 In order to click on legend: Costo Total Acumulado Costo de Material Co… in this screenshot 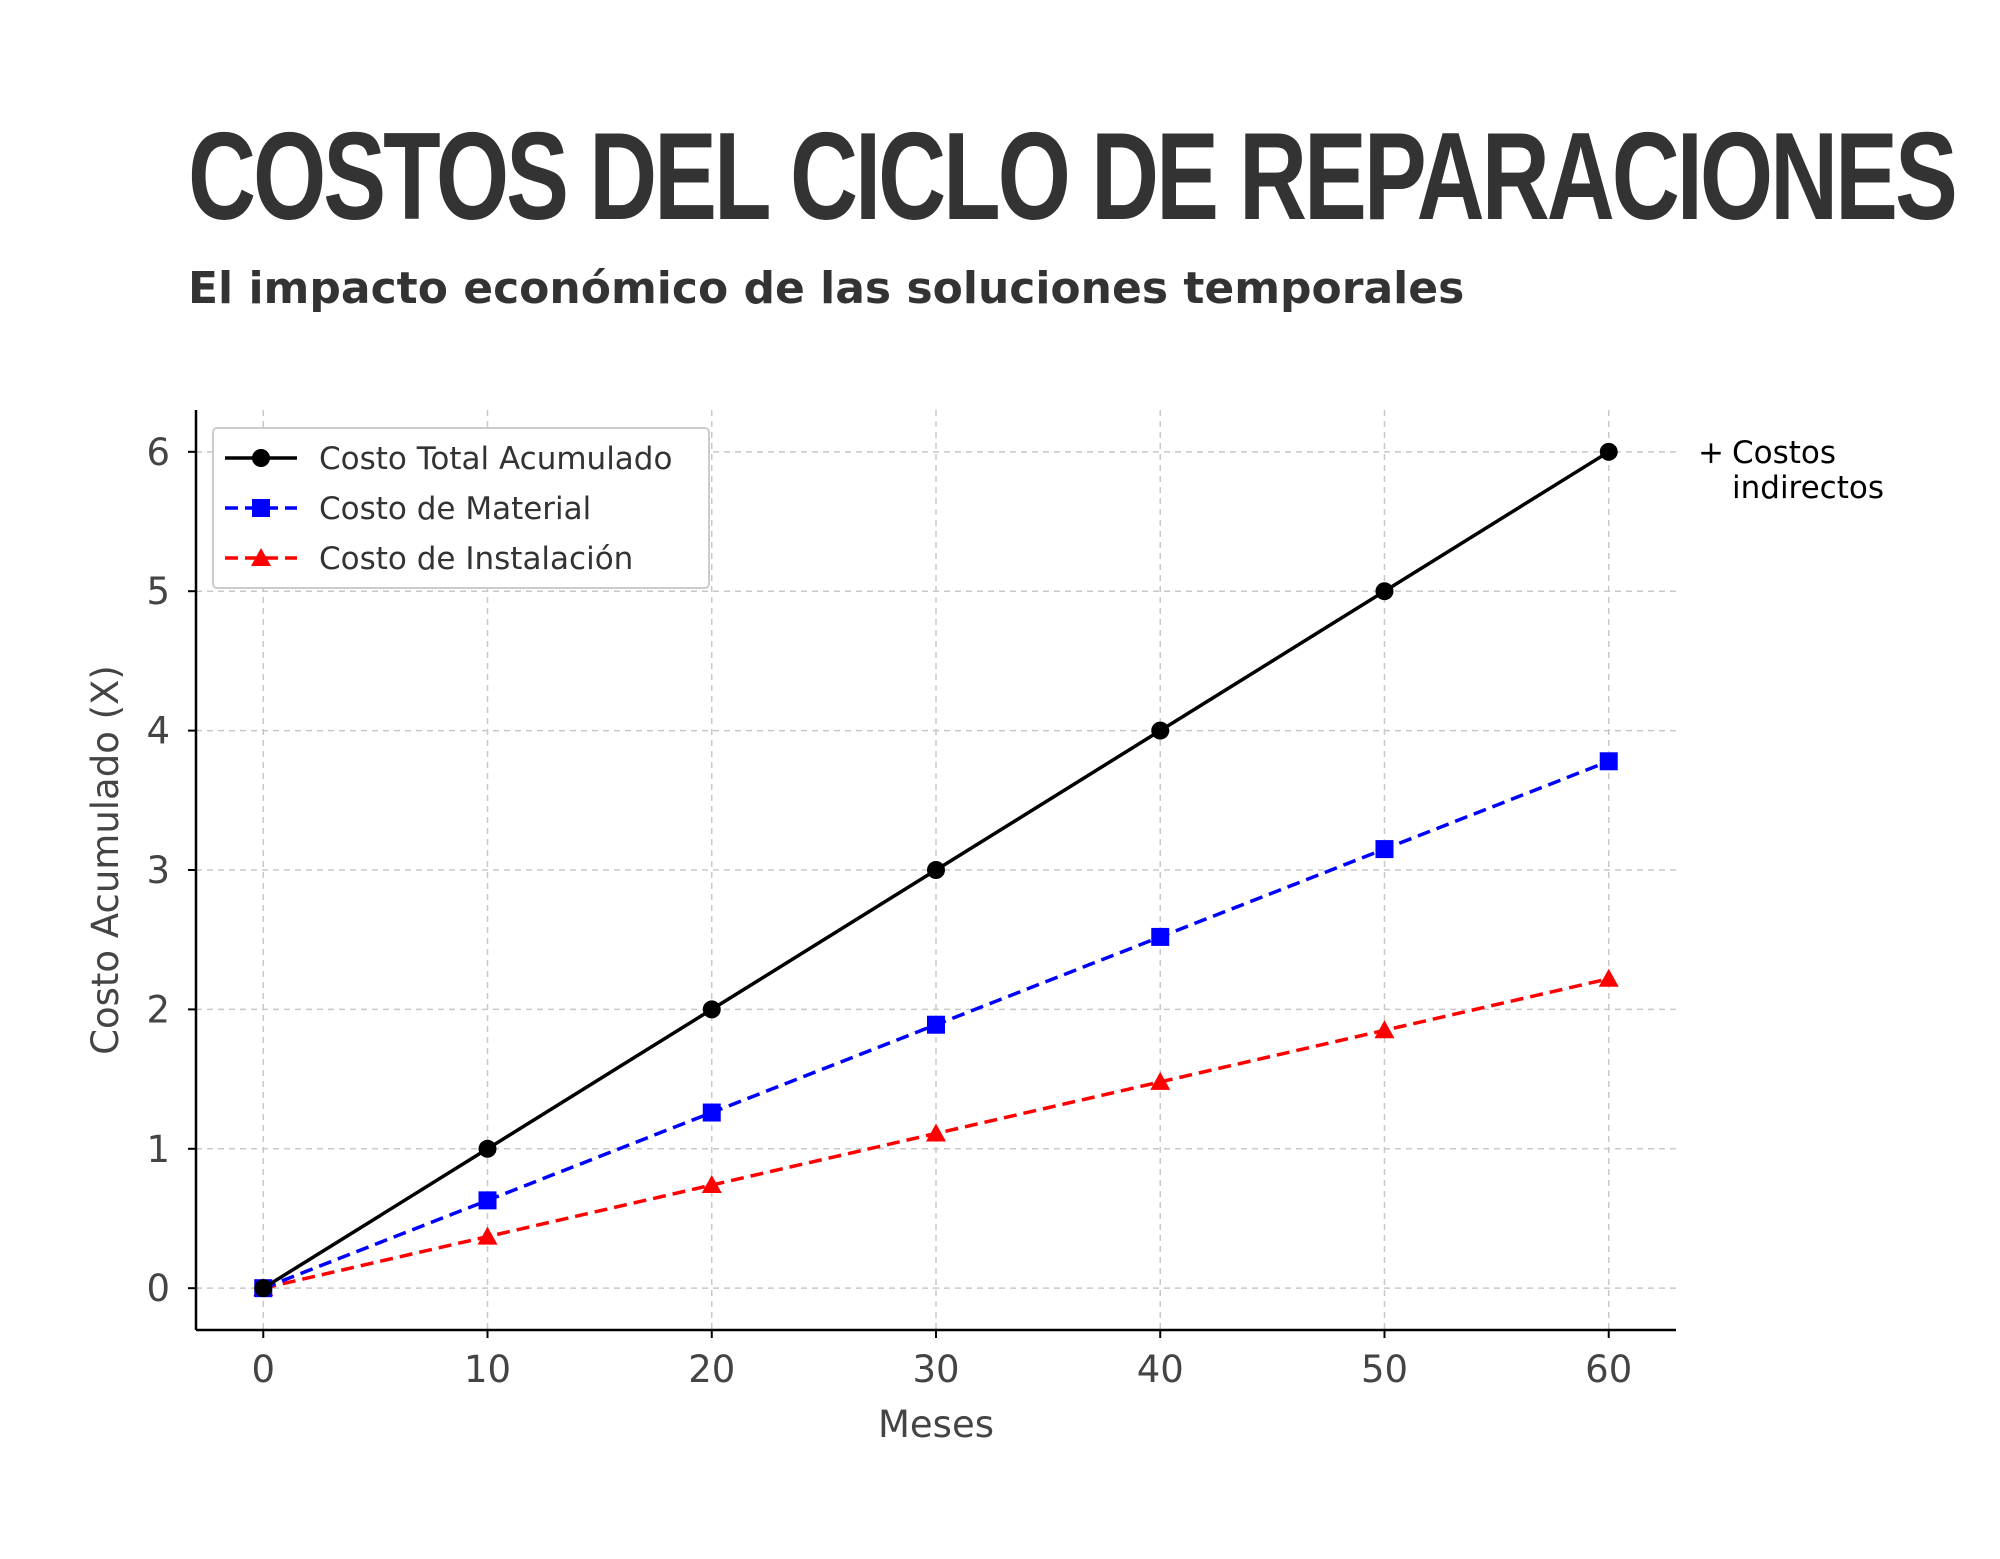, I will do `click(461, 508)`.